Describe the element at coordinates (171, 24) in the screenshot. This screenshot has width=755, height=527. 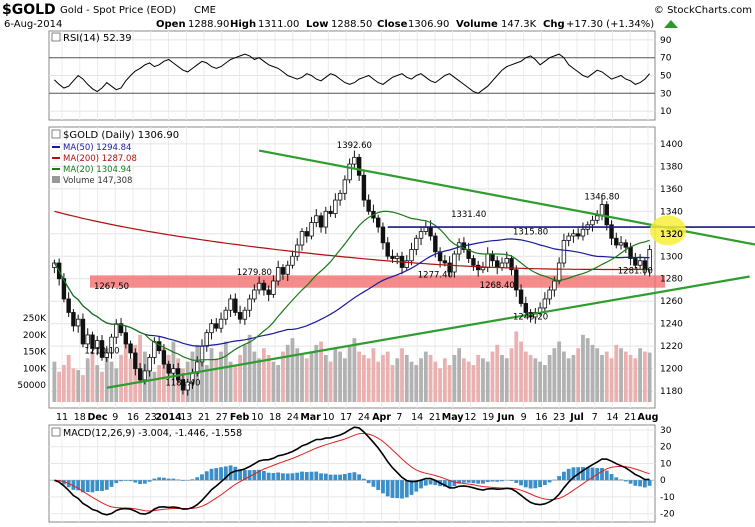
I see `open-label: Open` at that location.